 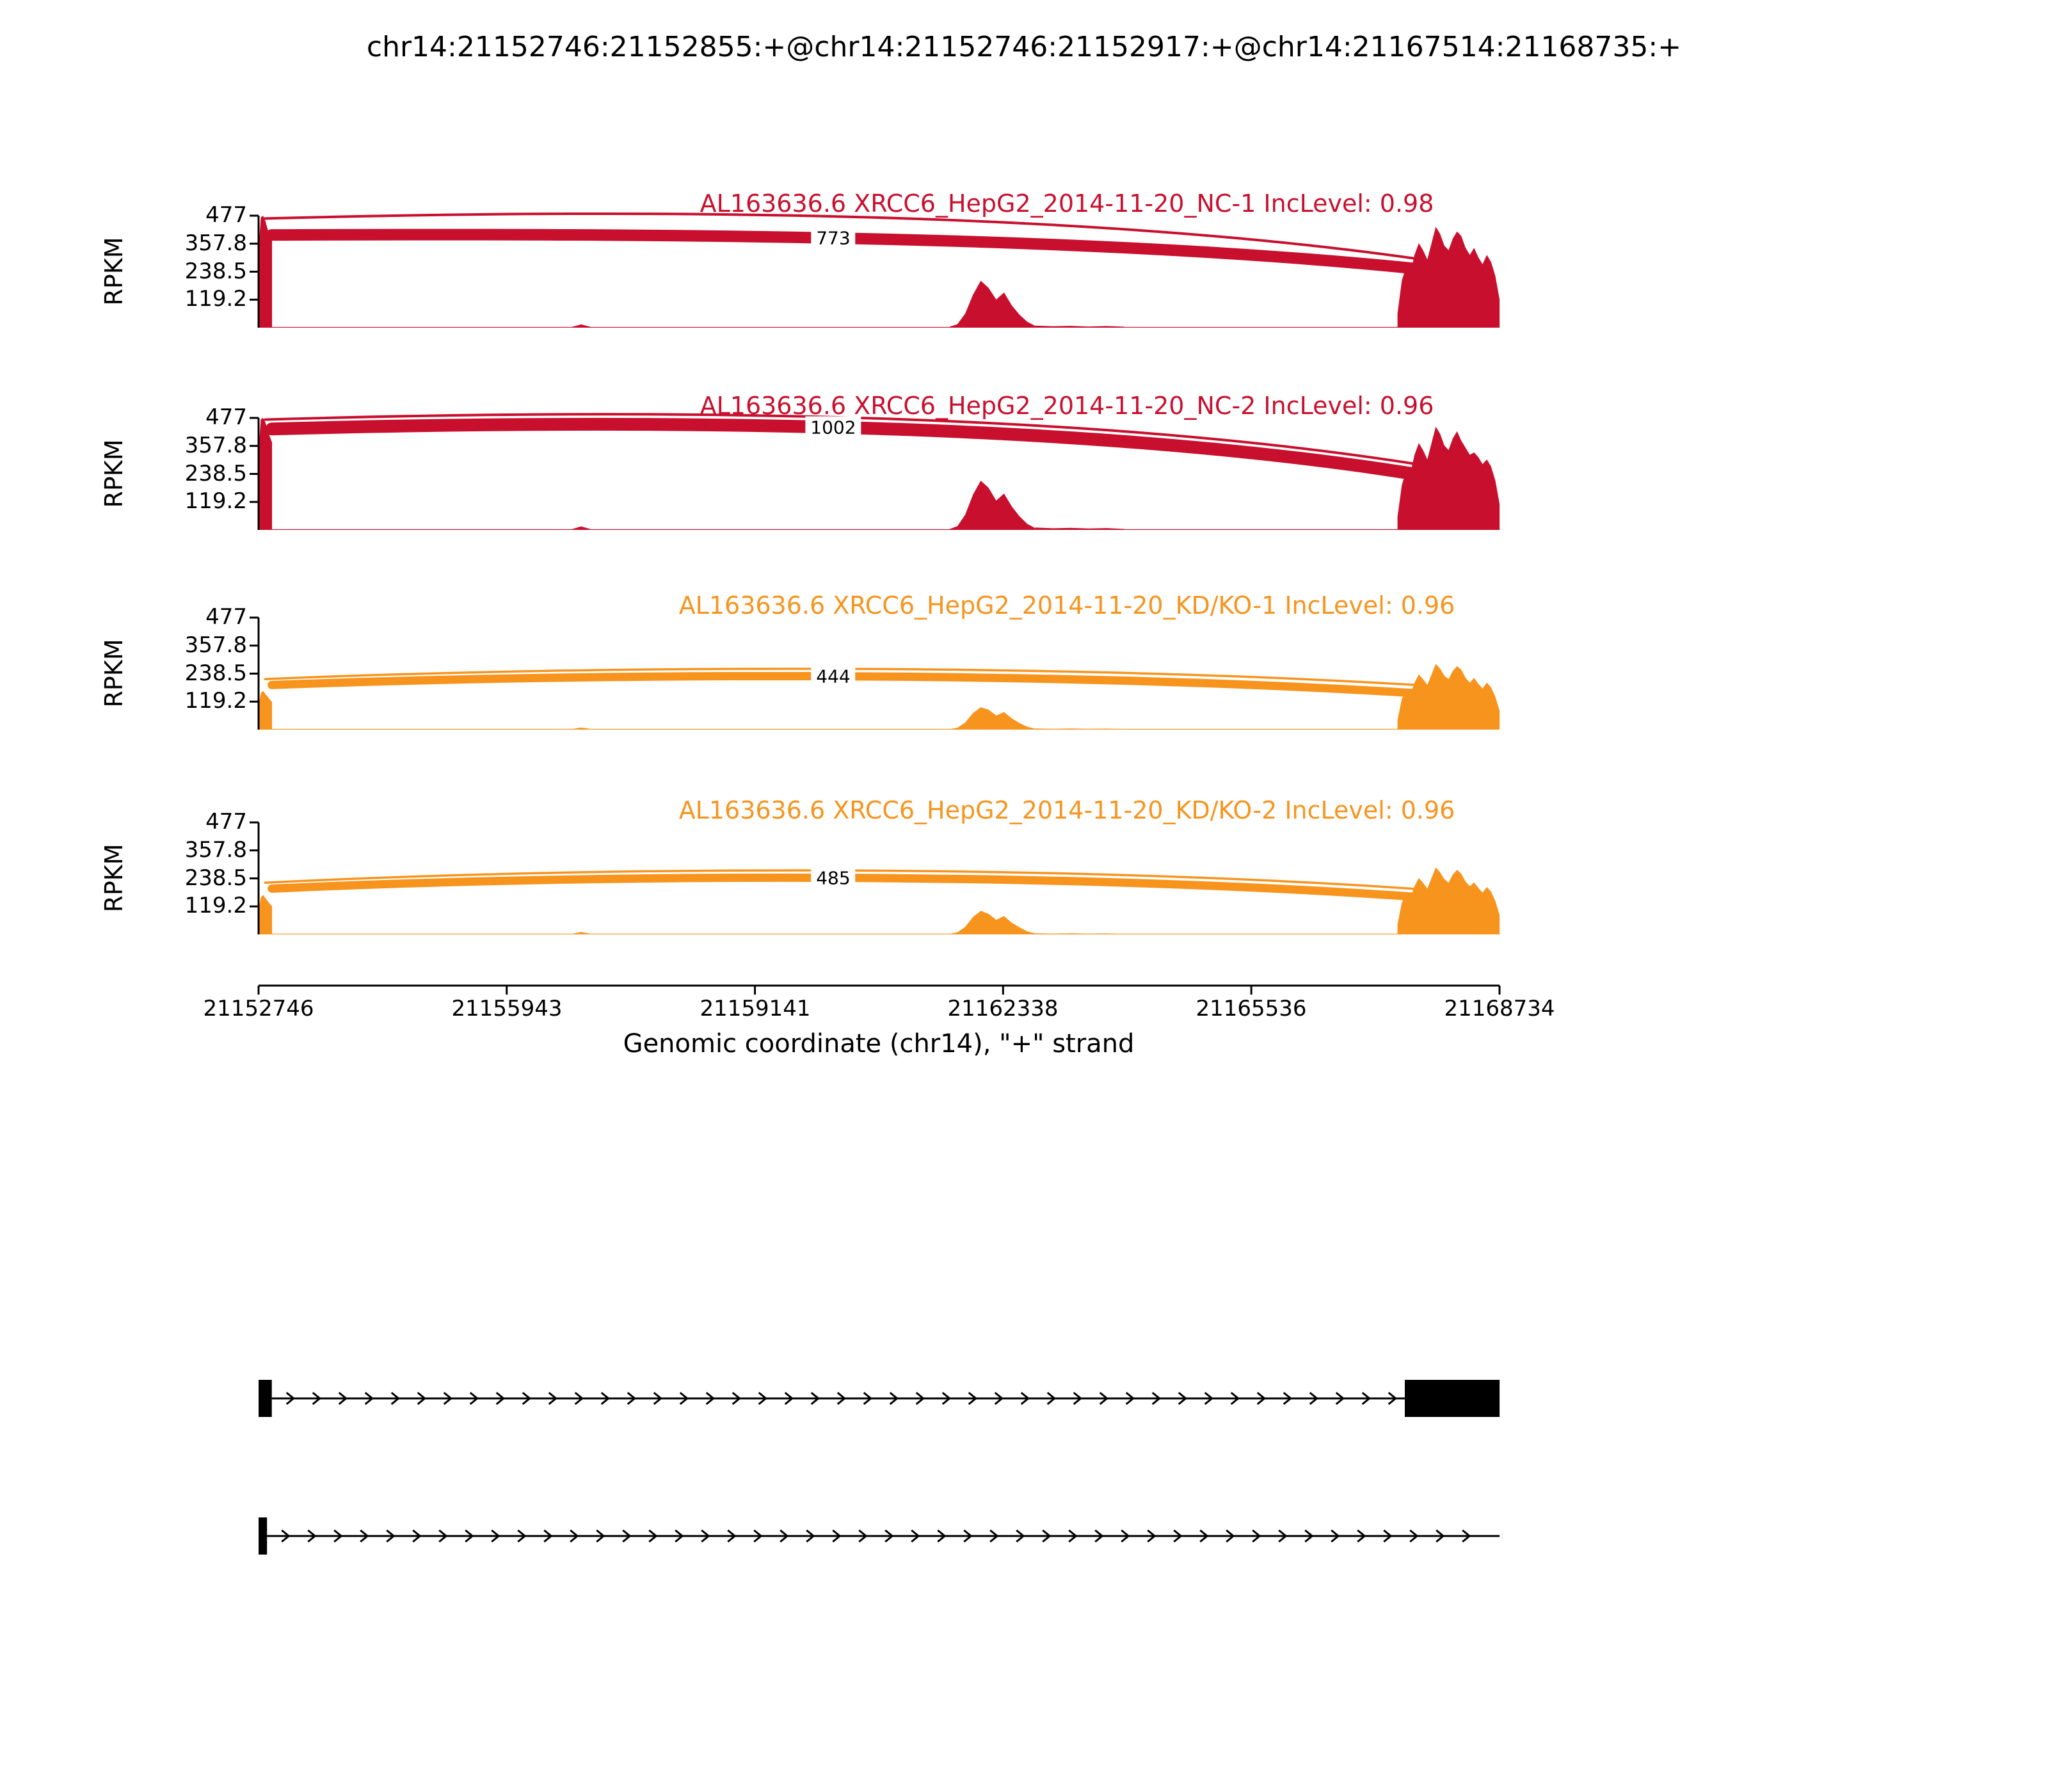 What do you see at coordinates (1251, 1008) in the screenshot?
I see `x-tick-label: 21165536` at bounding box center [1251, 1008].